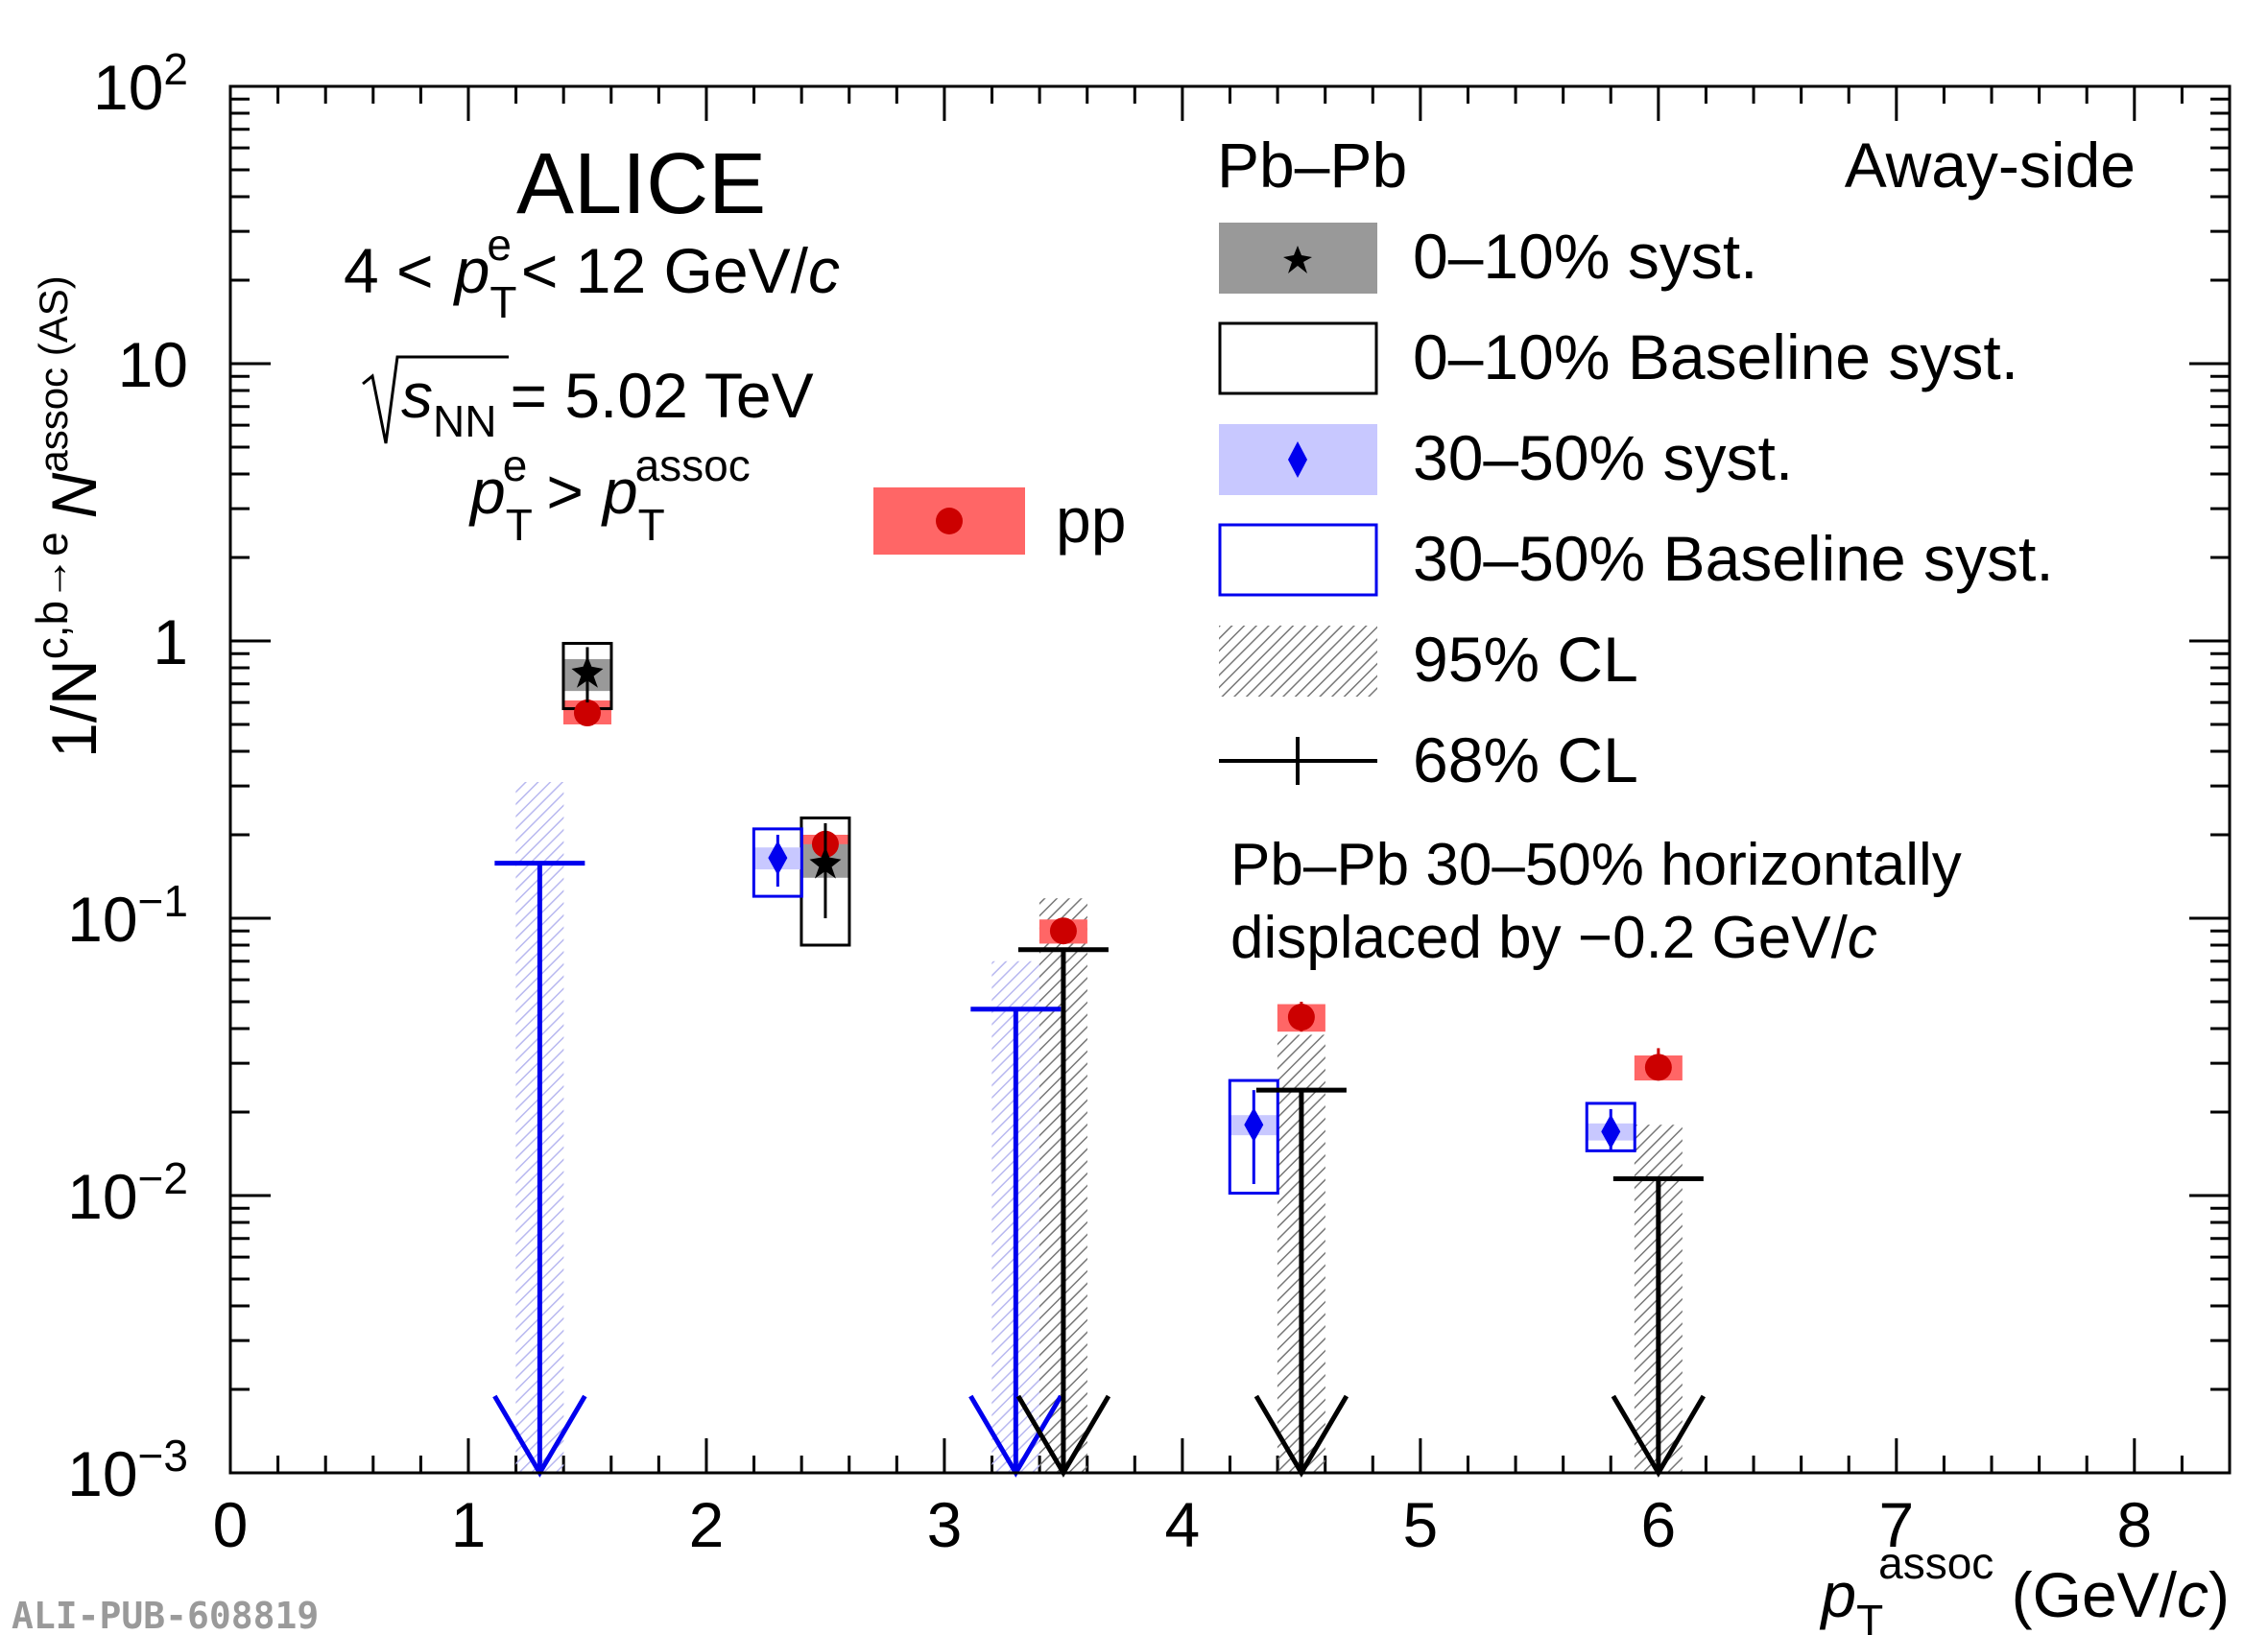 This screenshot has height=1635, width=2268. Describe the element at coordinates (435, 399) in the screenshot. I see `sqrt-symbol` at that location.